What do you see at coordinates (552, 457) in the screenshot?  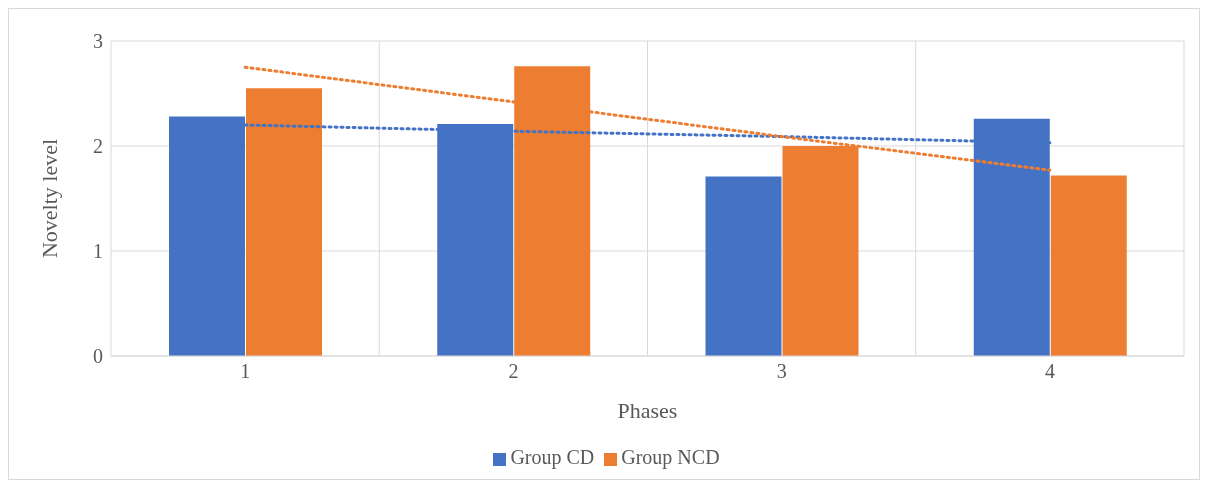 I see `legend-label: Group CD` at bounding box center [552, 457].